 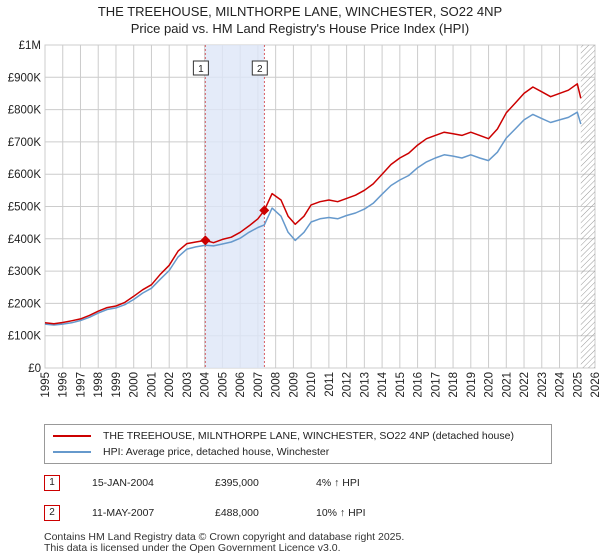 What do you see at coordinates (348, 385) in the screenshot?
I see `x-tick-label: 2012` at bounding box center [348, 385].